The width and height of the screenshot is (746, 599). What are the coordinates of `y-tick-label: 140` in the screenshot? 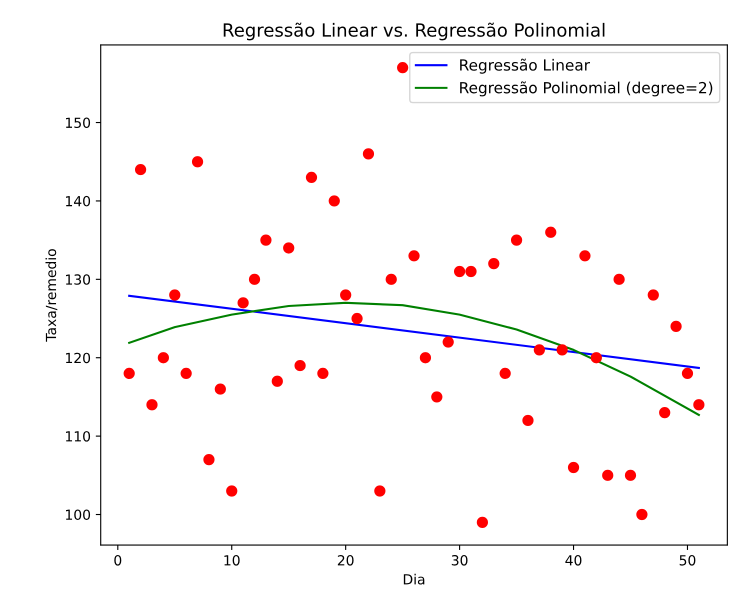 It's located at (78, 201).